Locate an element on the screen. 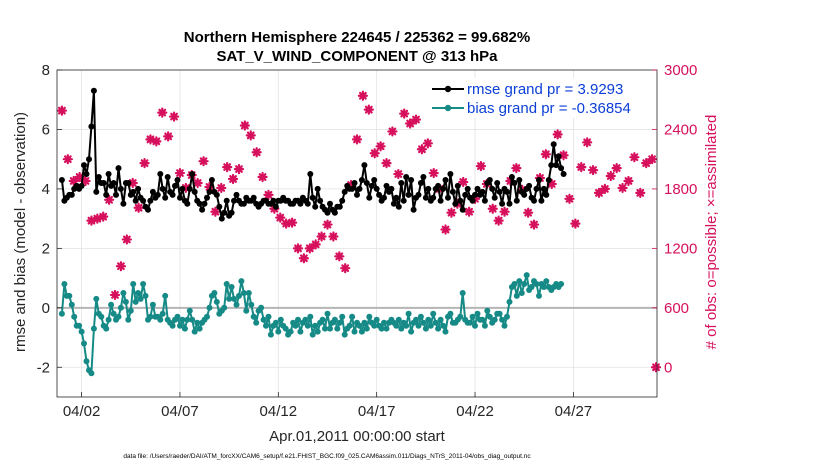 The width and height of the screenshot is (830, 470). y-left-tick-label-0: -2 is located at coordinates (43, 367).